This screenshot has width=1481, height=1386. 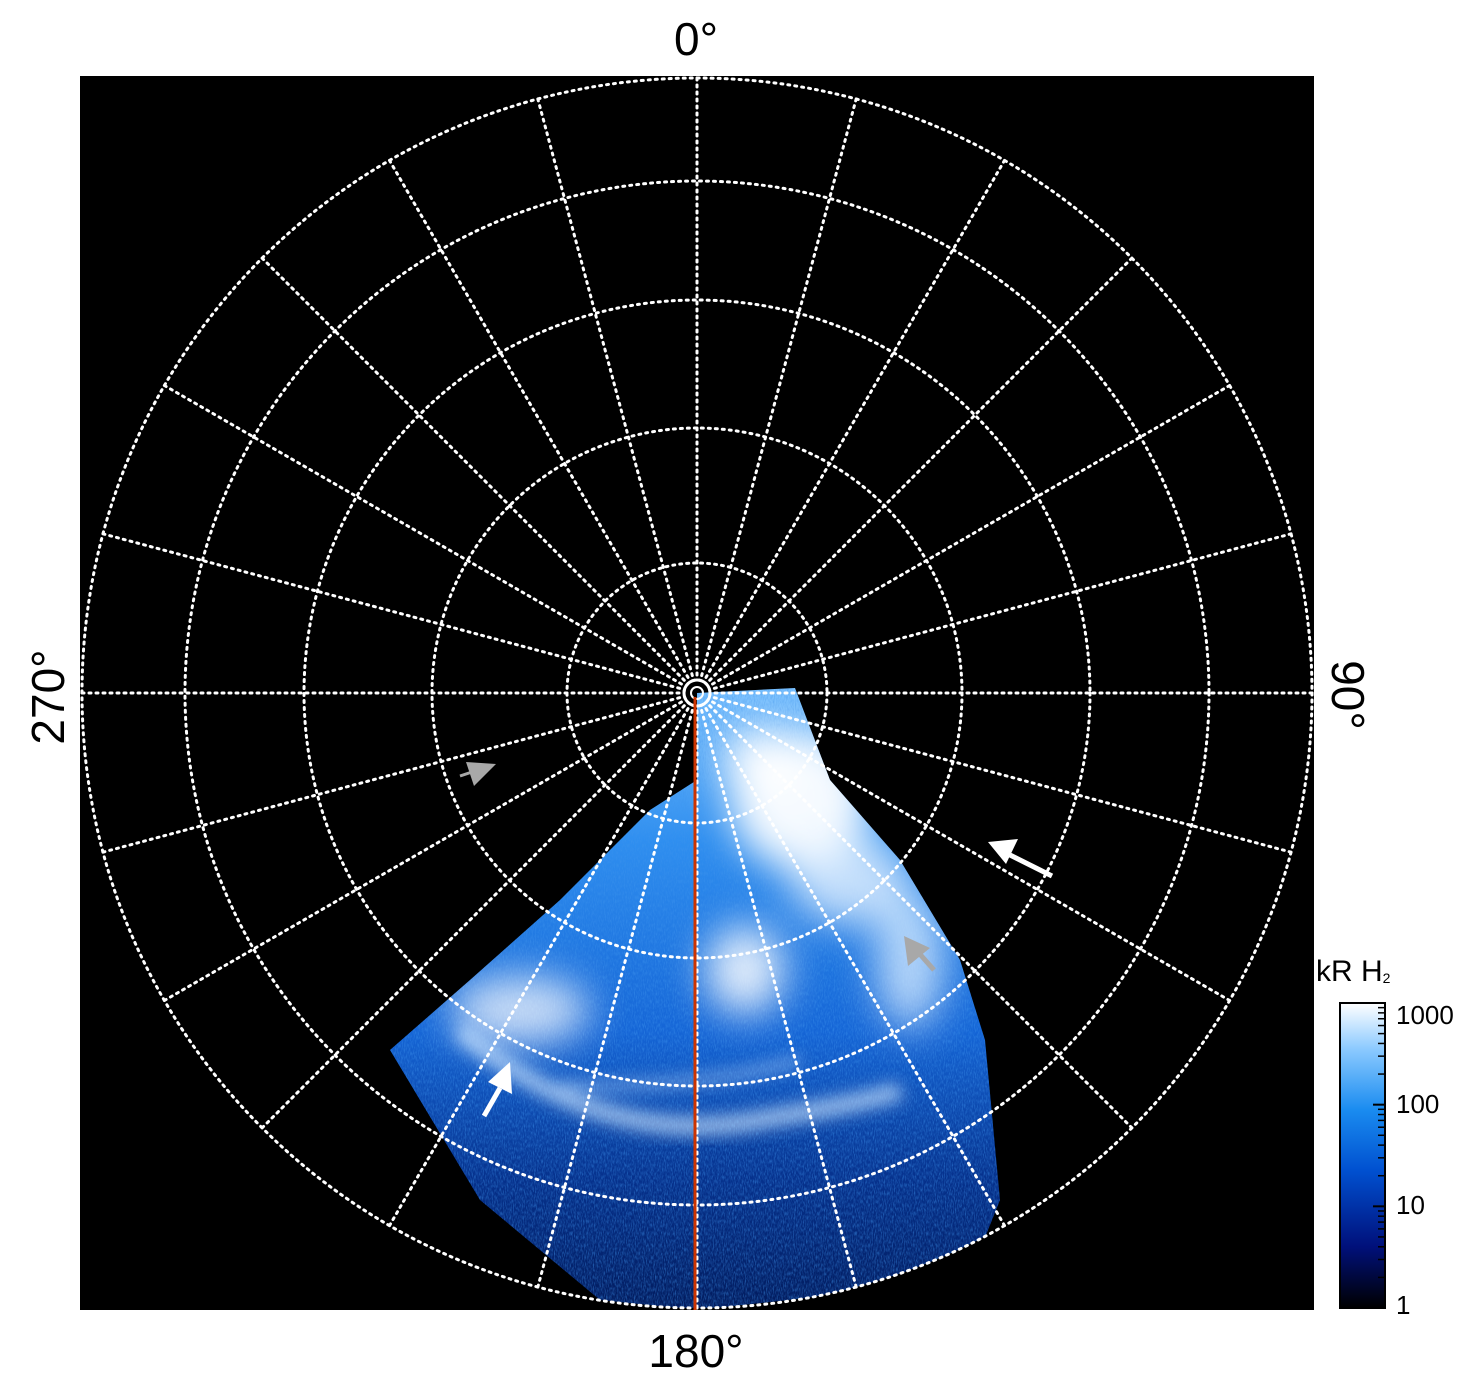 I want to click on colorbar-tick-label: 1000, so click(x=1425, y=1015).